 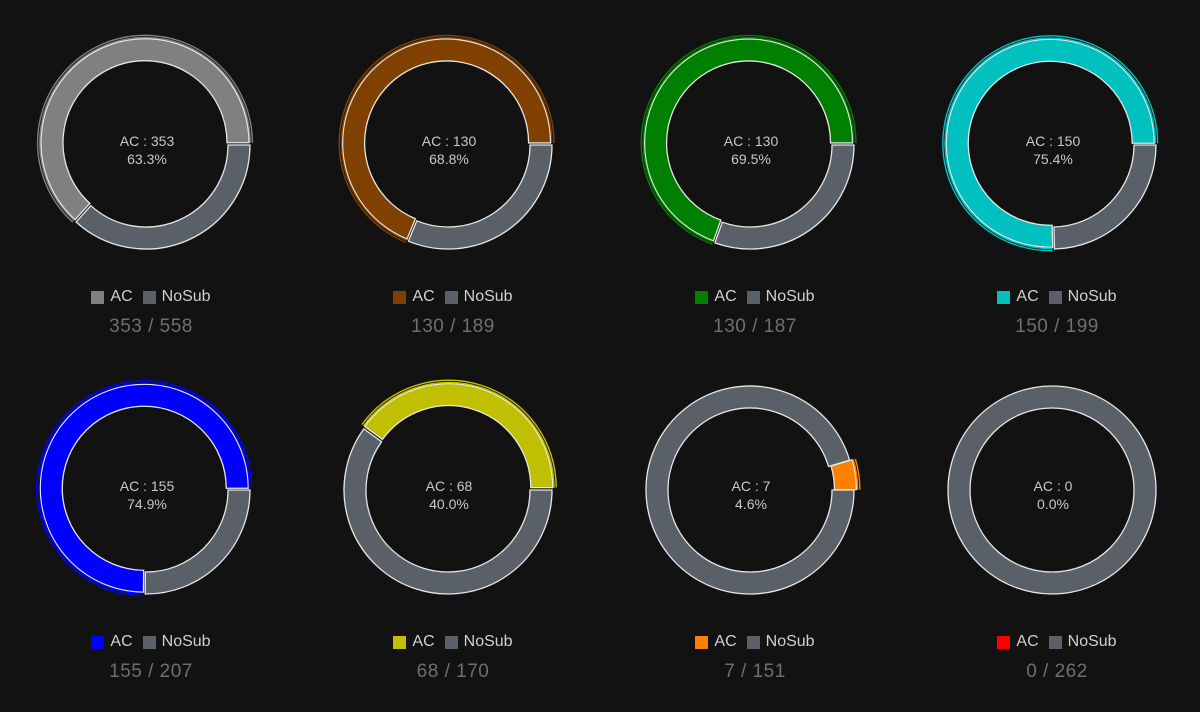 I want to click on center-percent-label: 63.3%, so click(x=147, y=159).